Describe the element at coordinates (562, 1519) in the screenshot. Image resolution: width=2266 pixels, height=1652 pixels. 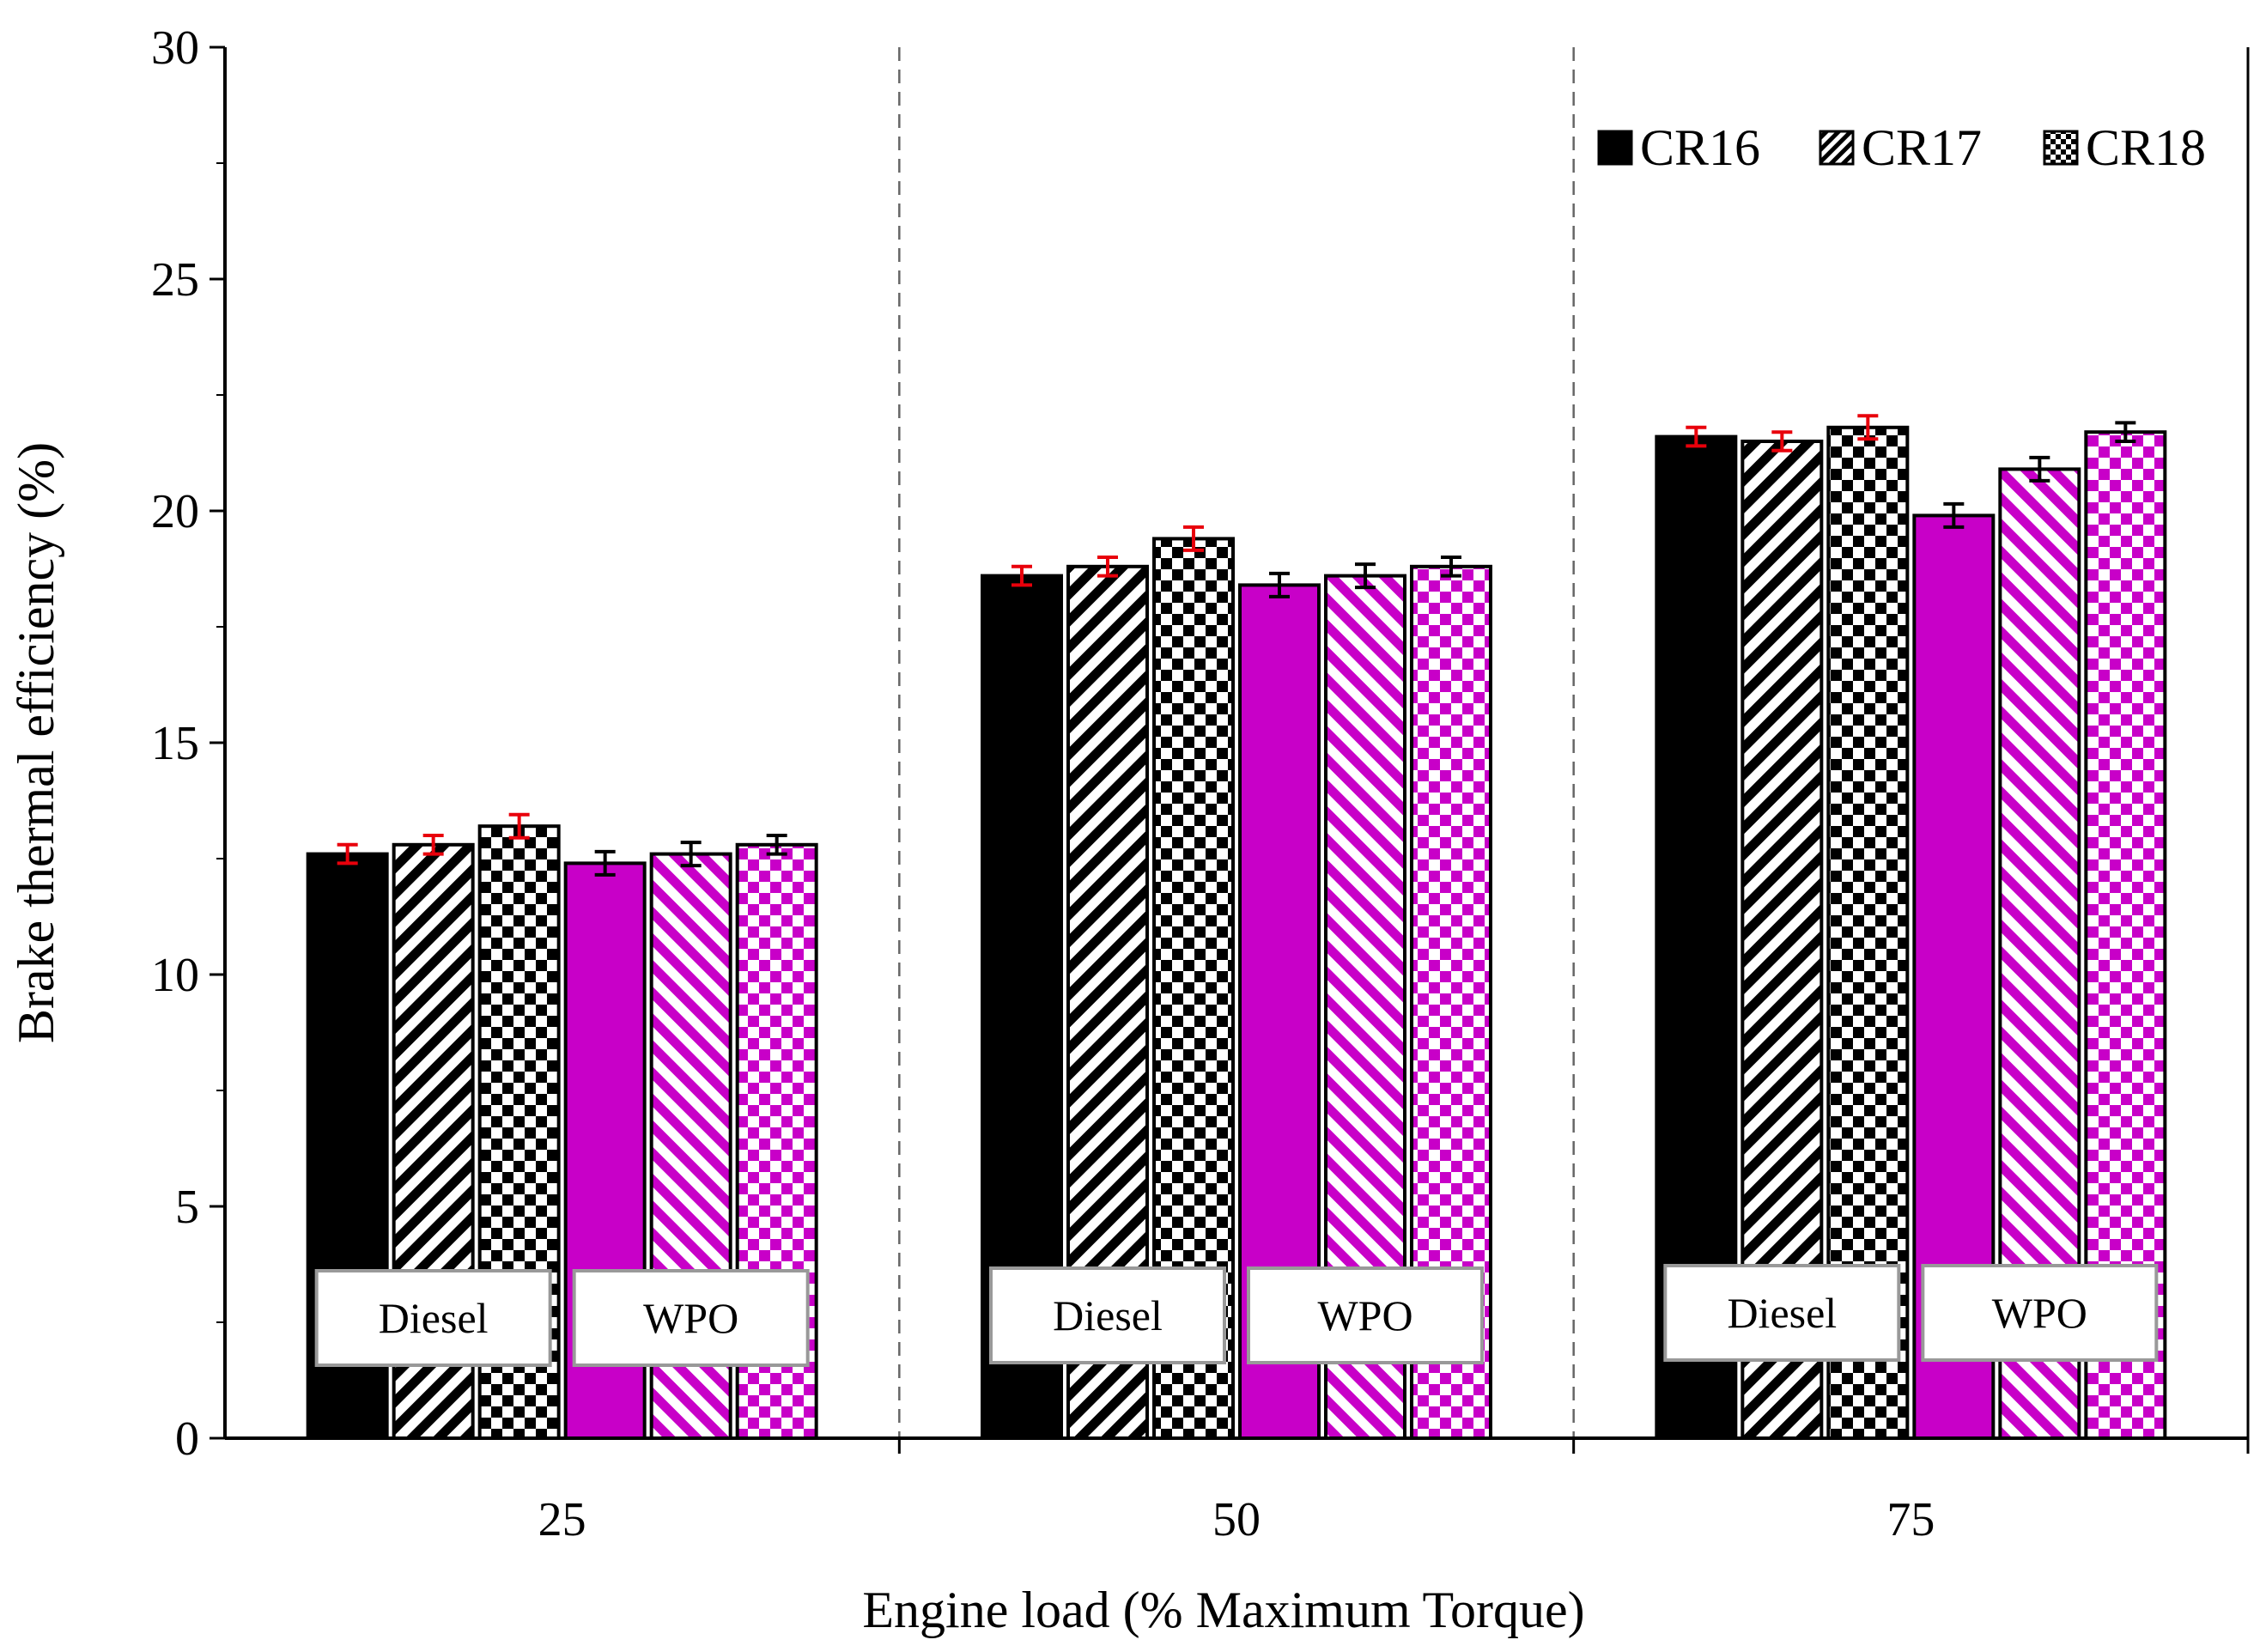
I see `x-tick-label: 25` at that location.